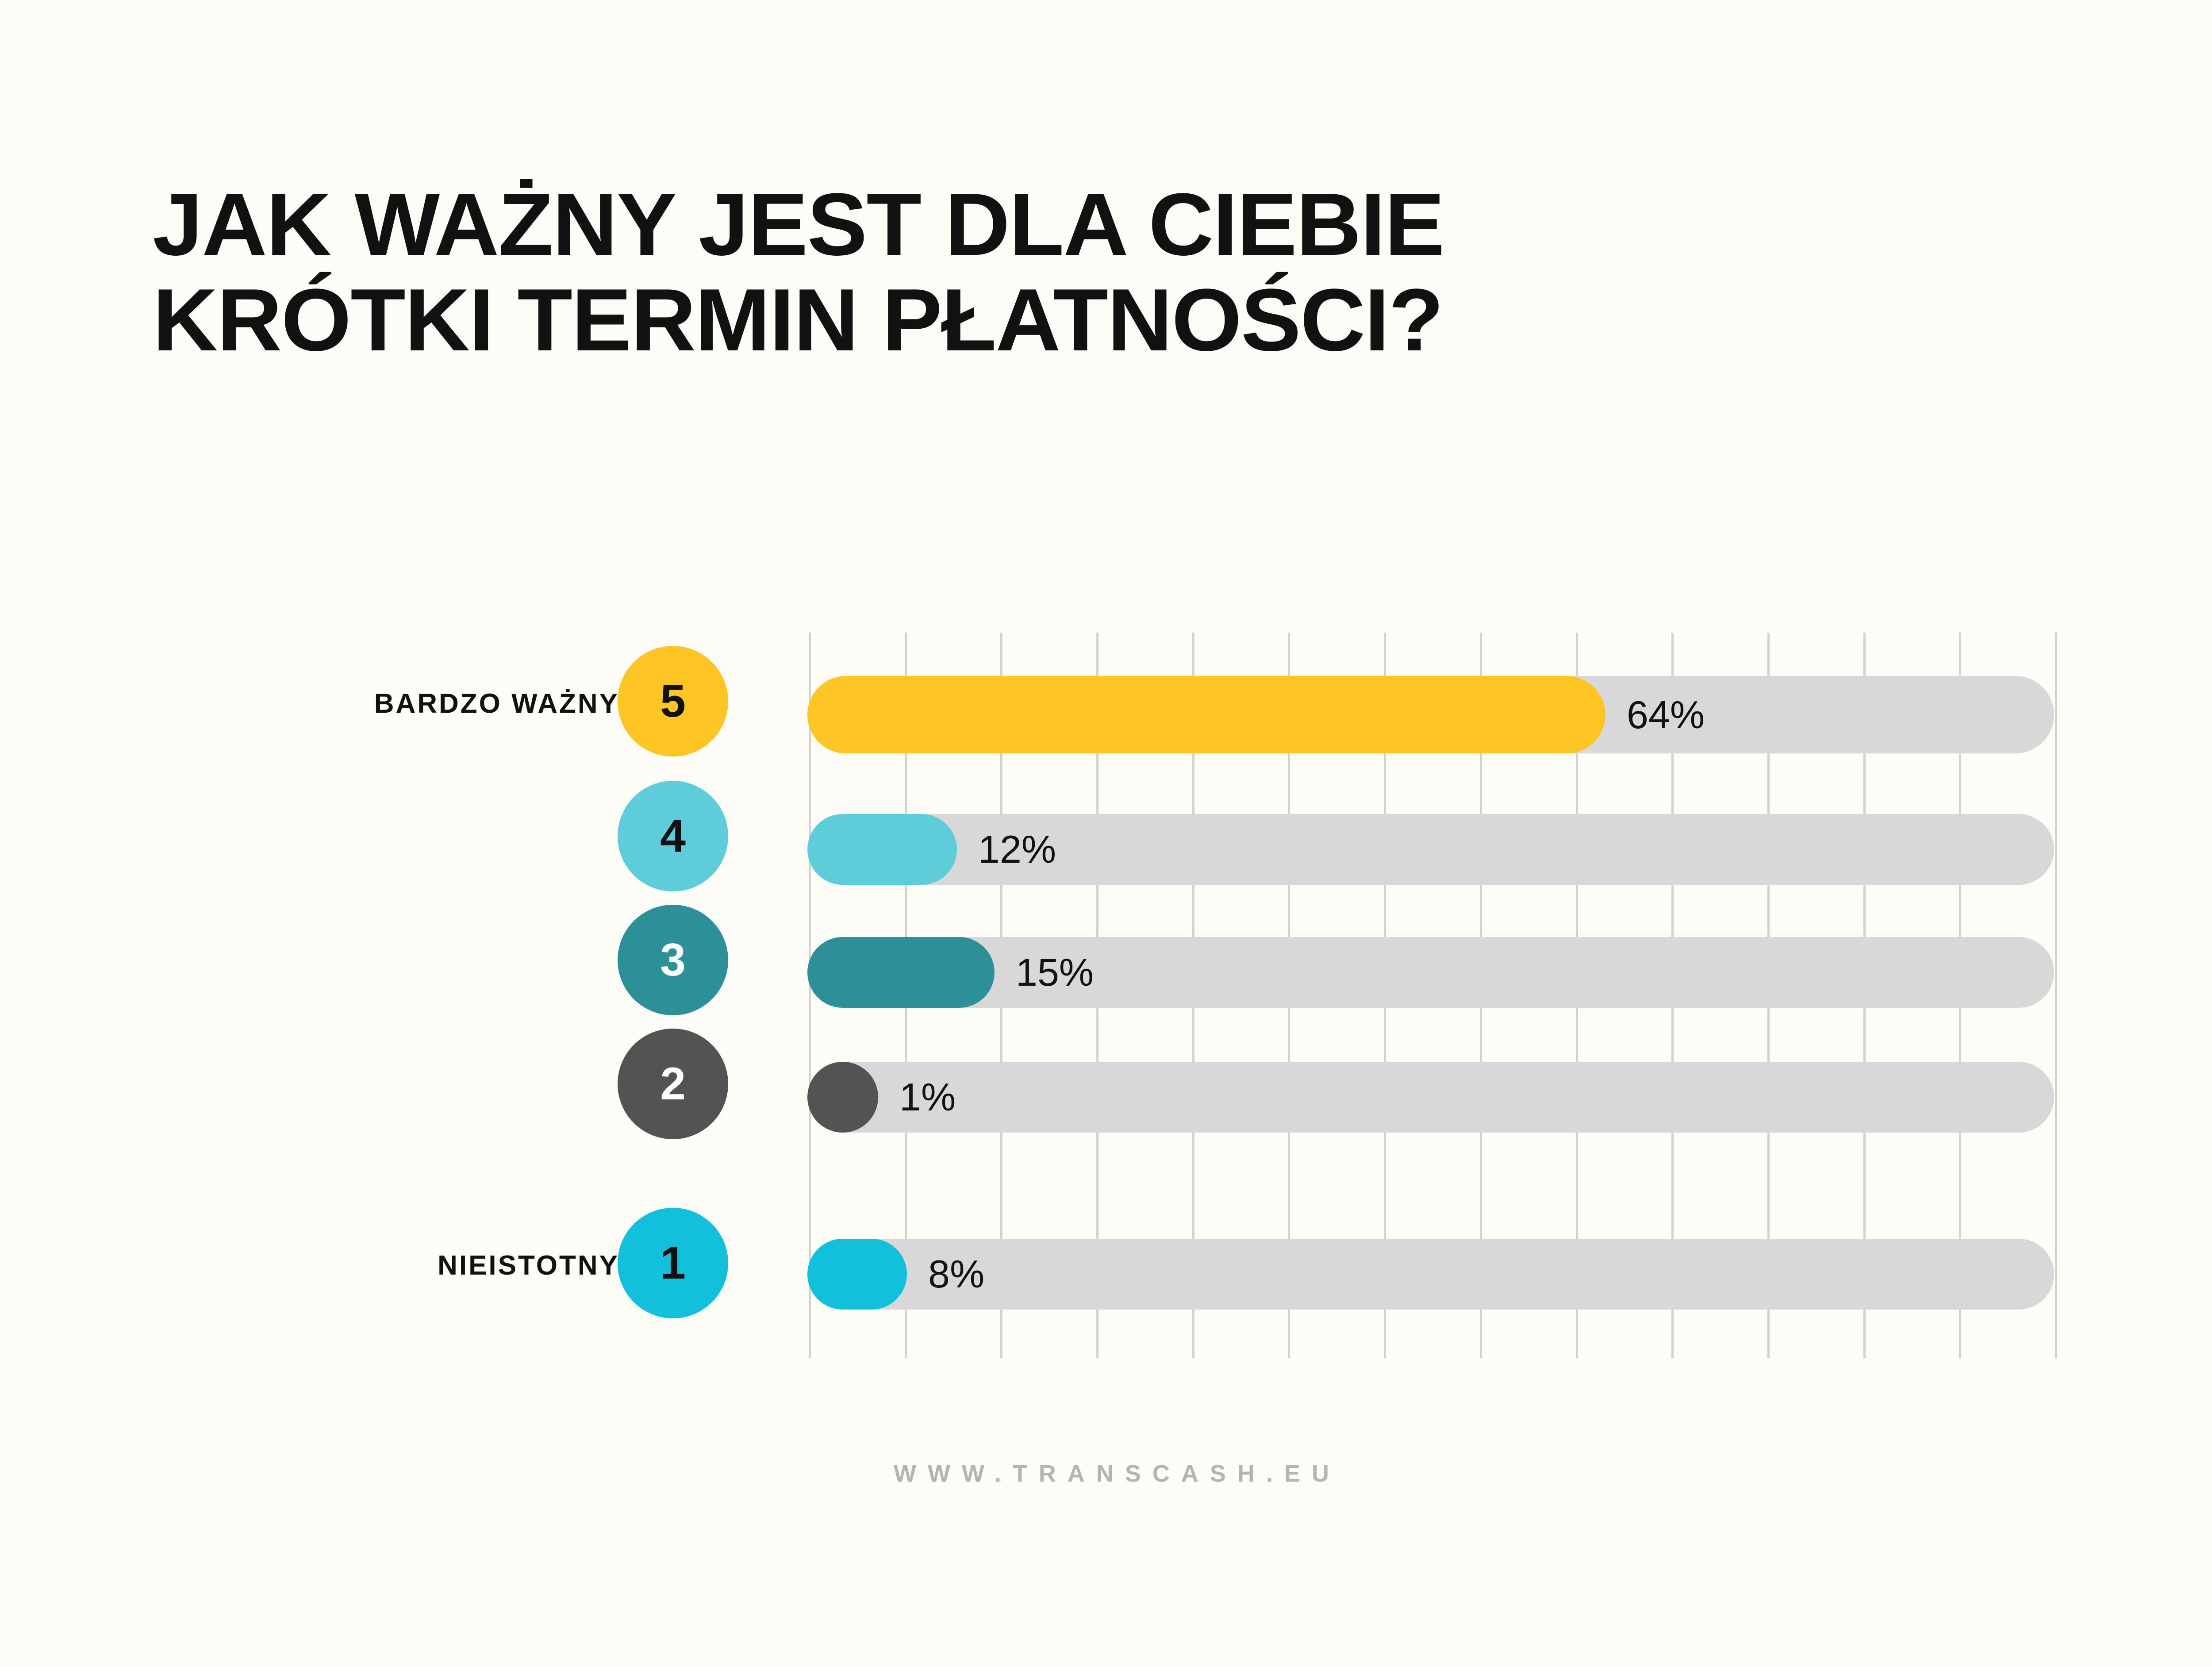  I want to click on page-title-line-2: KRÓTKI TERMIN PŁATNOŚCI?, so click(799, 320).